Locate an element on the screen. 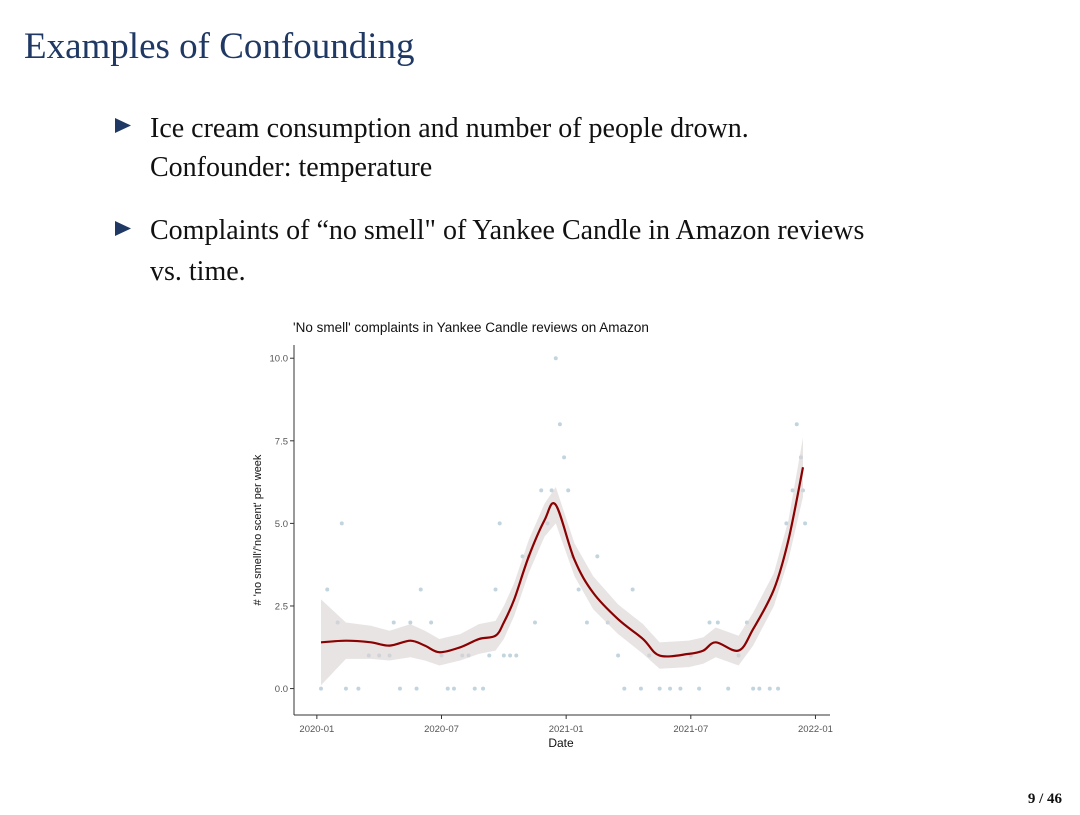  y-axis-label: # 'no smell'/'no scent' per week is located at coordinates (258, 529).